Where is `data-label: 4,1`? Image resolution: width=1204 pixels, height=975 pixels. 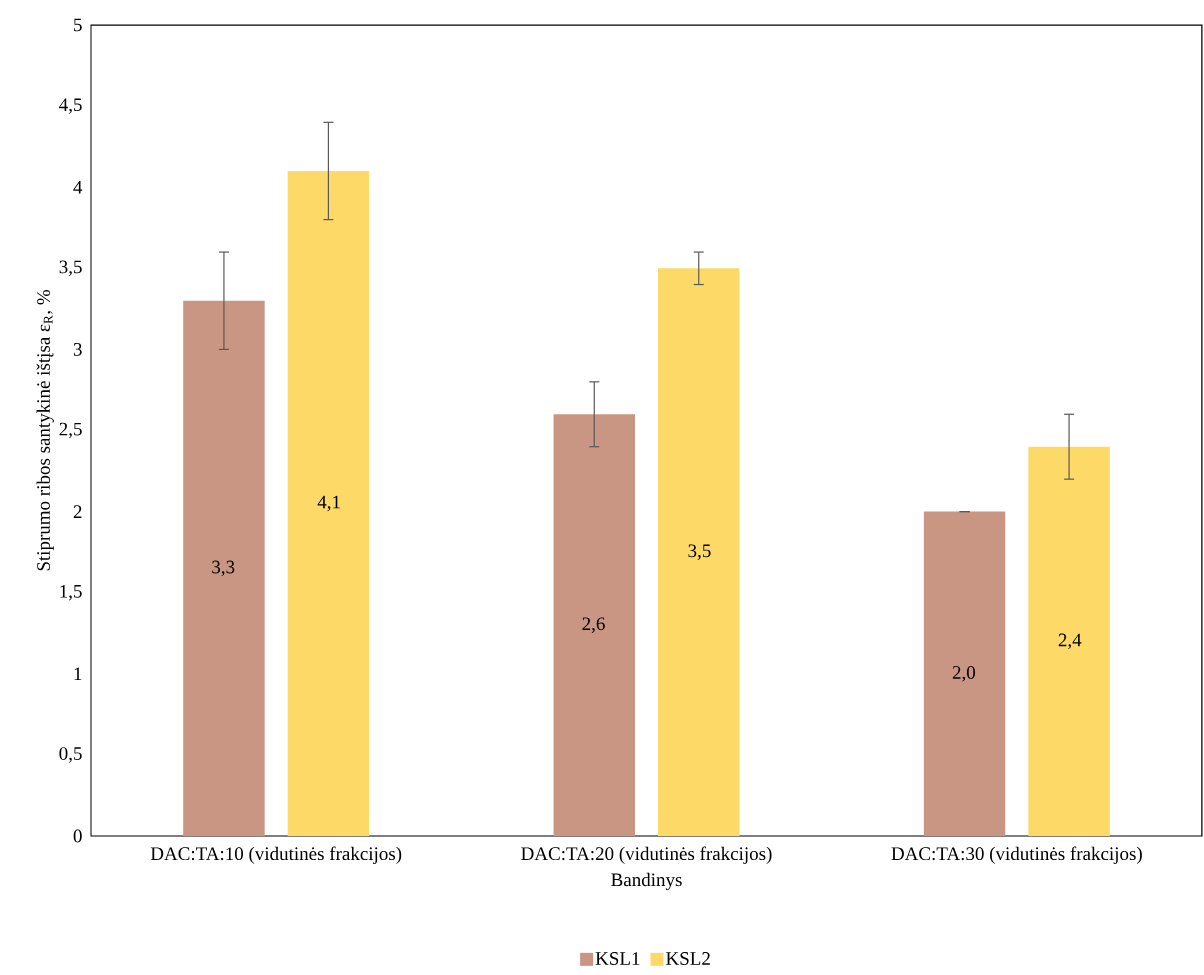 data-label: 4,1 is located at coordinates (328, 503).